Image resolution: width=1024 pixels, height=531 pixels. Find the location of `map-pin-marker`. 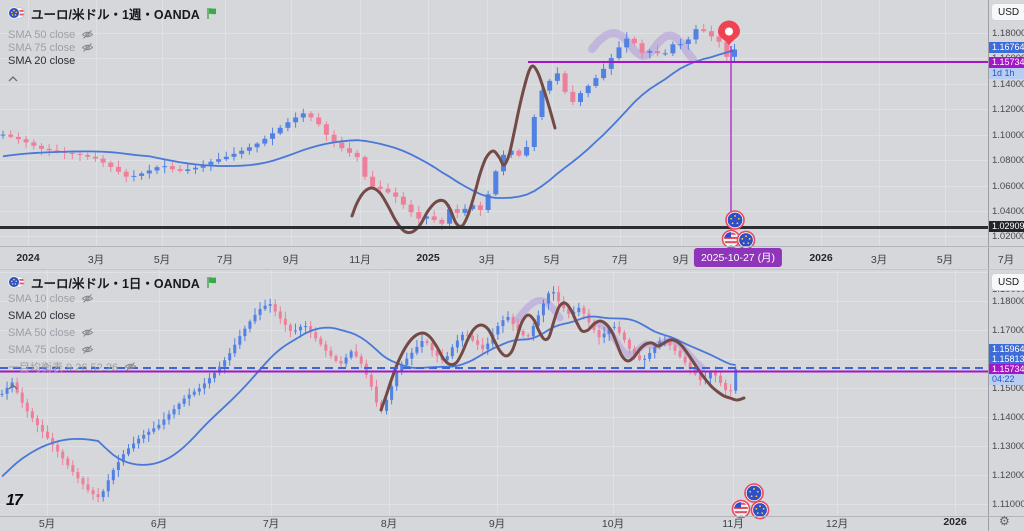

map-pin-marker is located at coordinates (729, 33).